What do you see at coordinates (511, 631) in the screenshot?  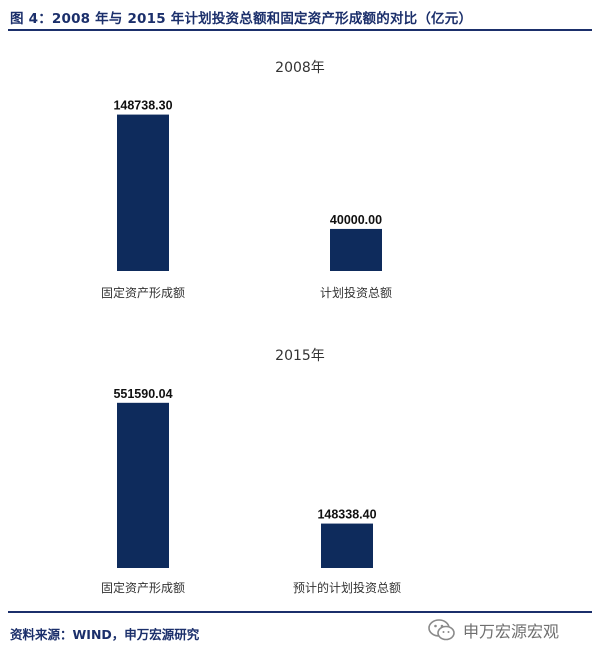 I see `watermark-text: 申万宏源宏观` at bounding box center [511, 631].